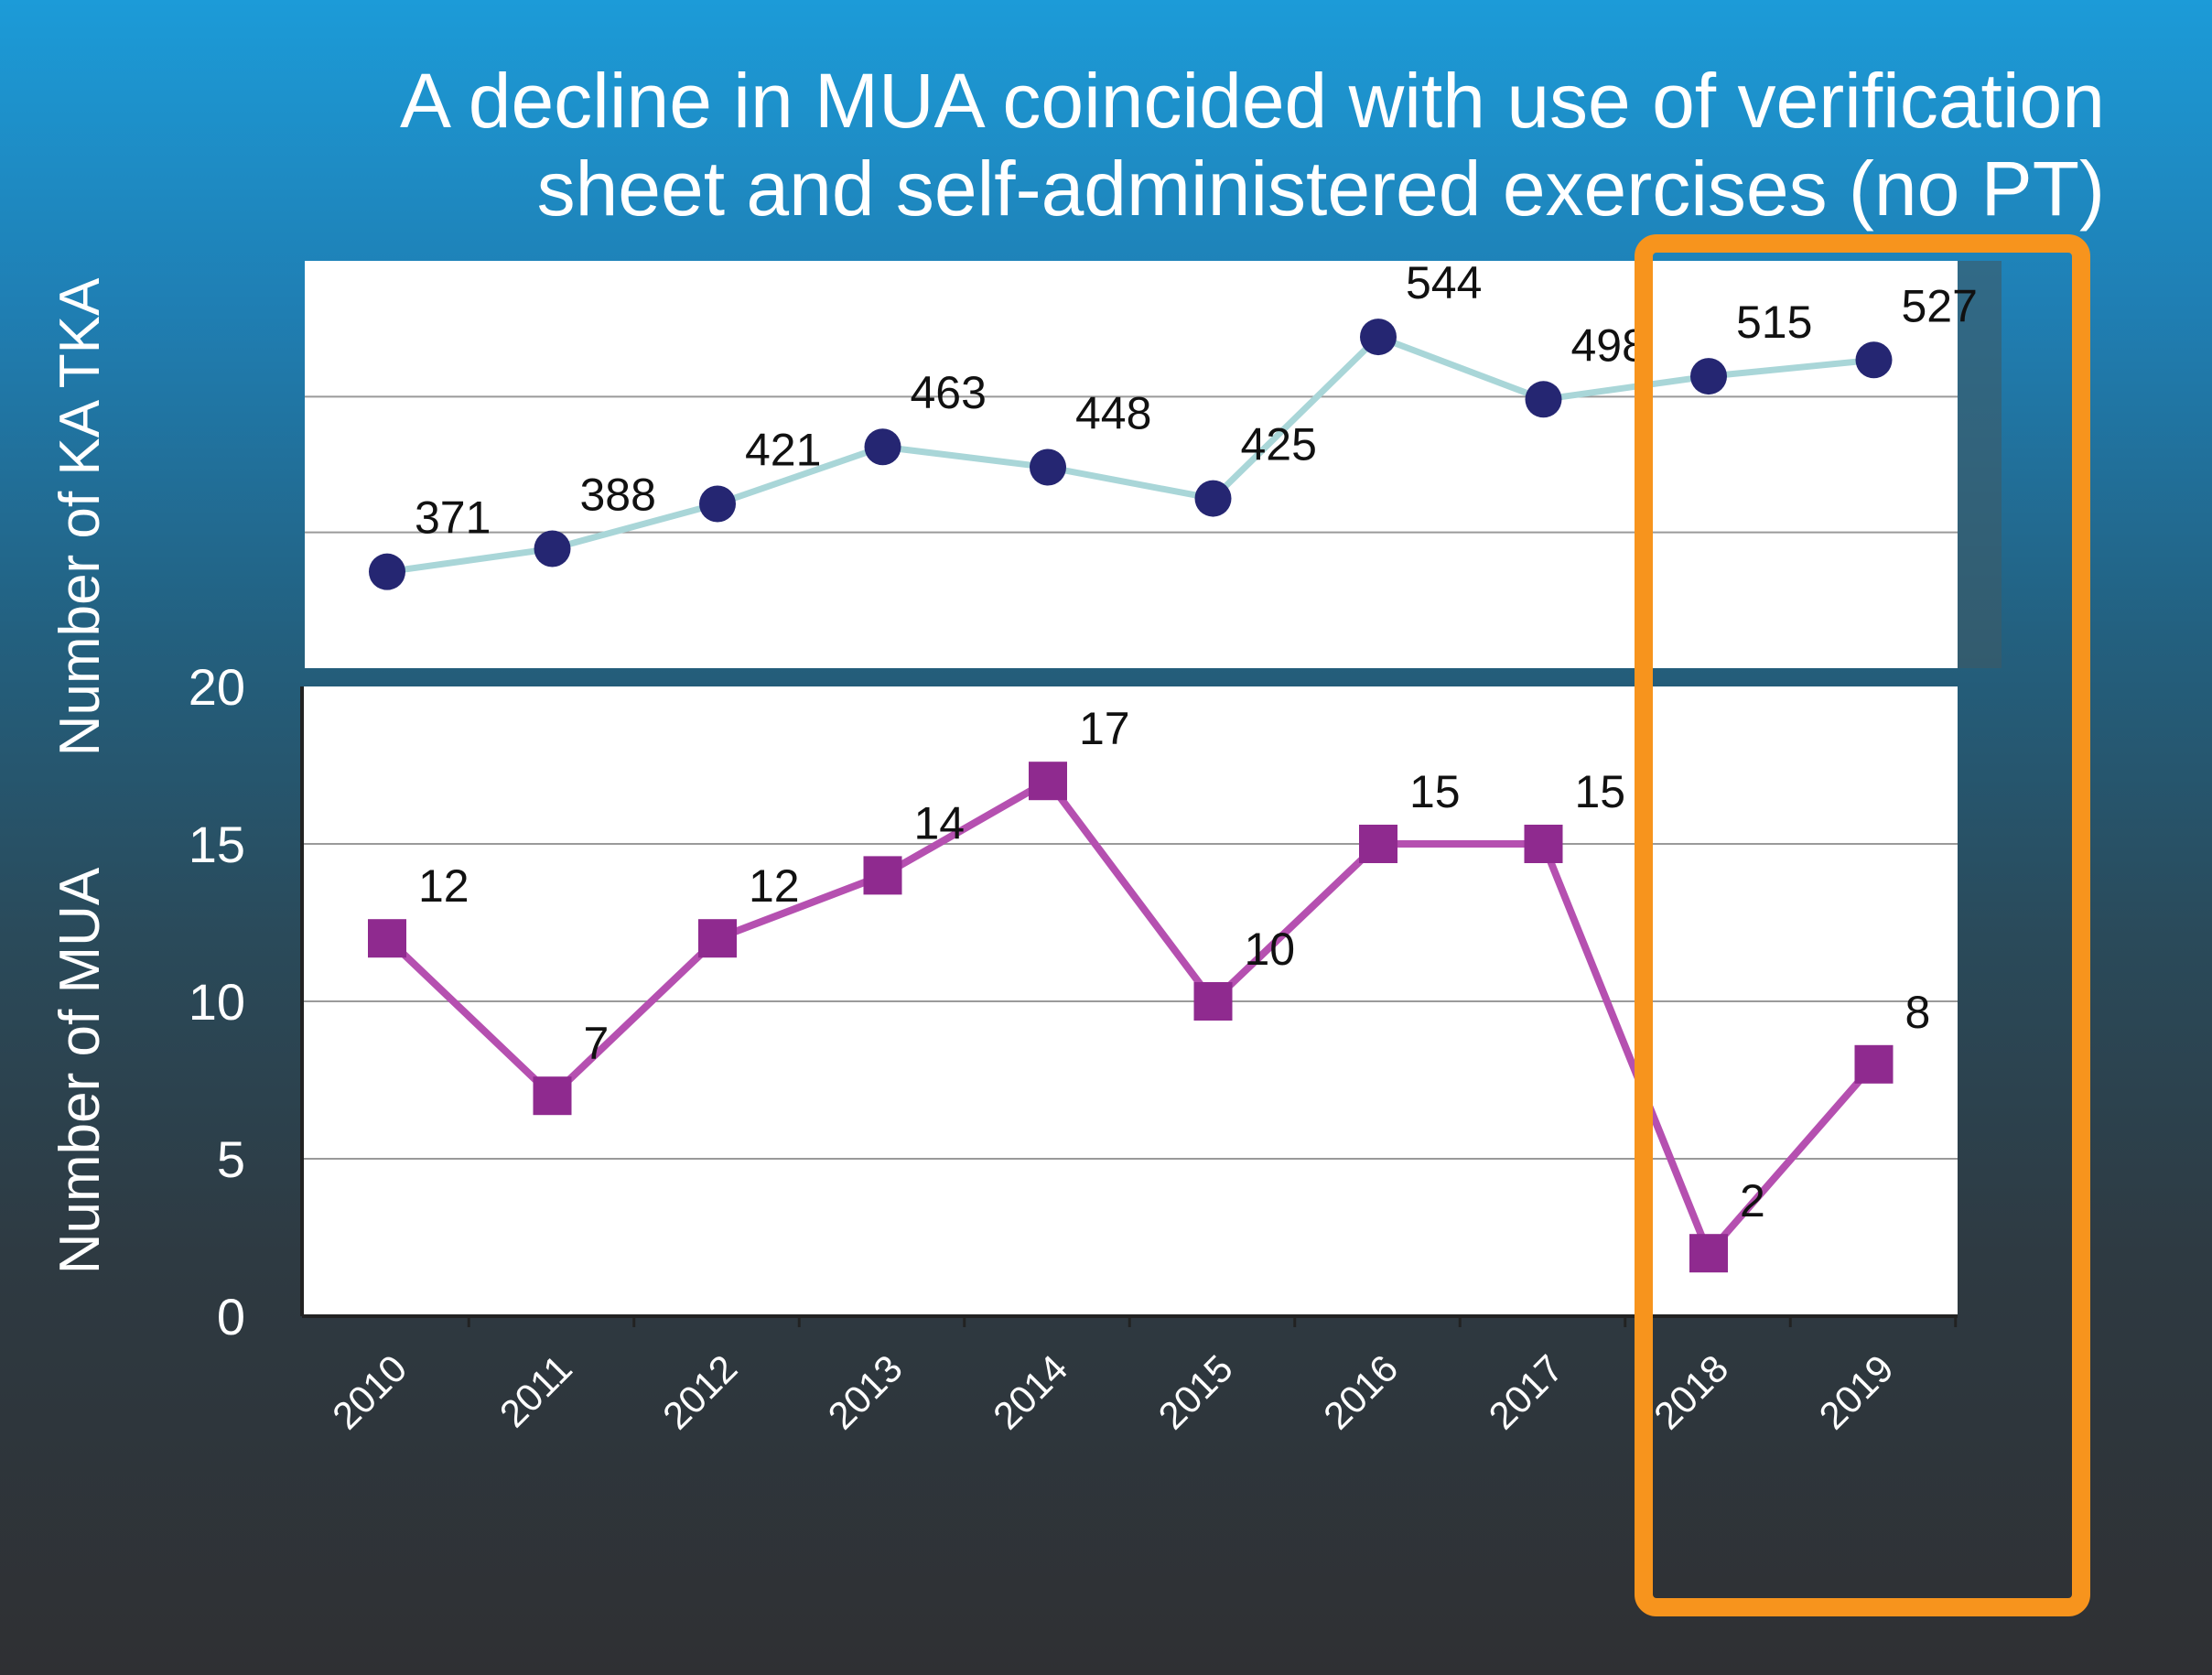 This screenshot has height=1675, width=2212. Describe the element at coordinates (1360, 1391) in the screenshot. I see `x-tick-label: 2016` at that location.